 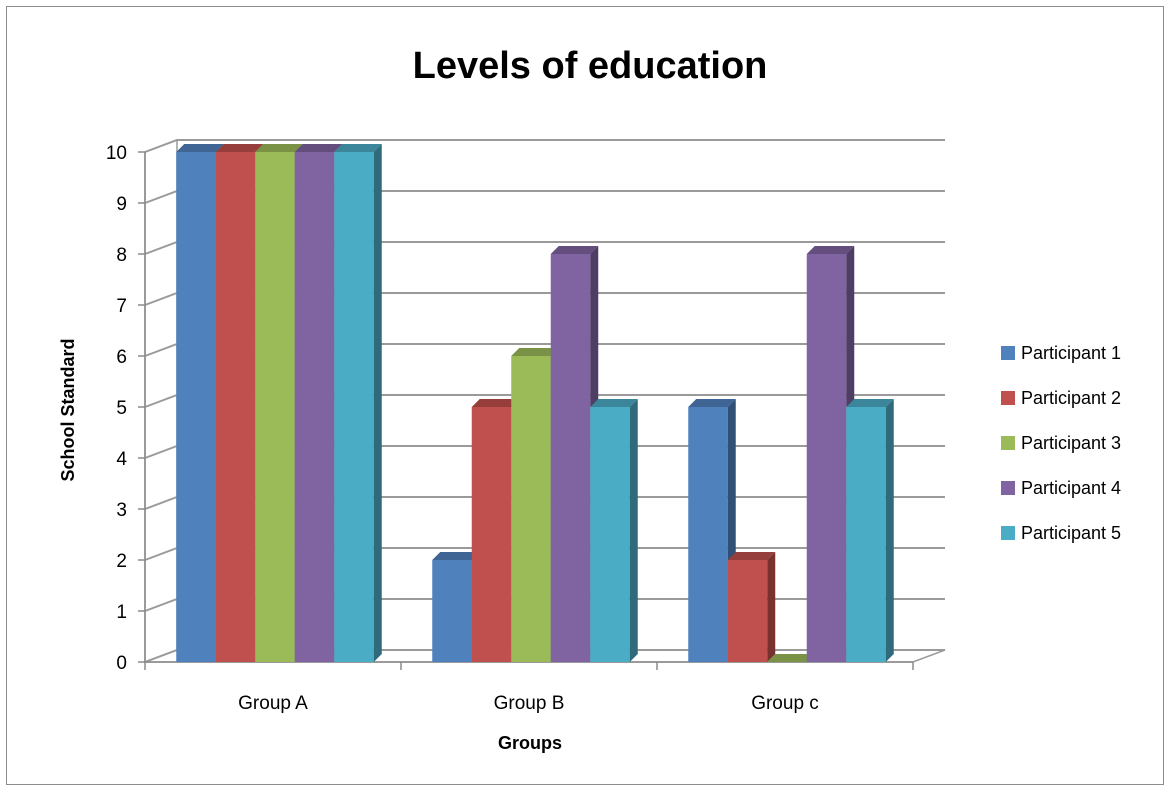 What do you see at coordinates (544, 146) in the screenshot?
I see `gridline` at bounding box center [544, 146].